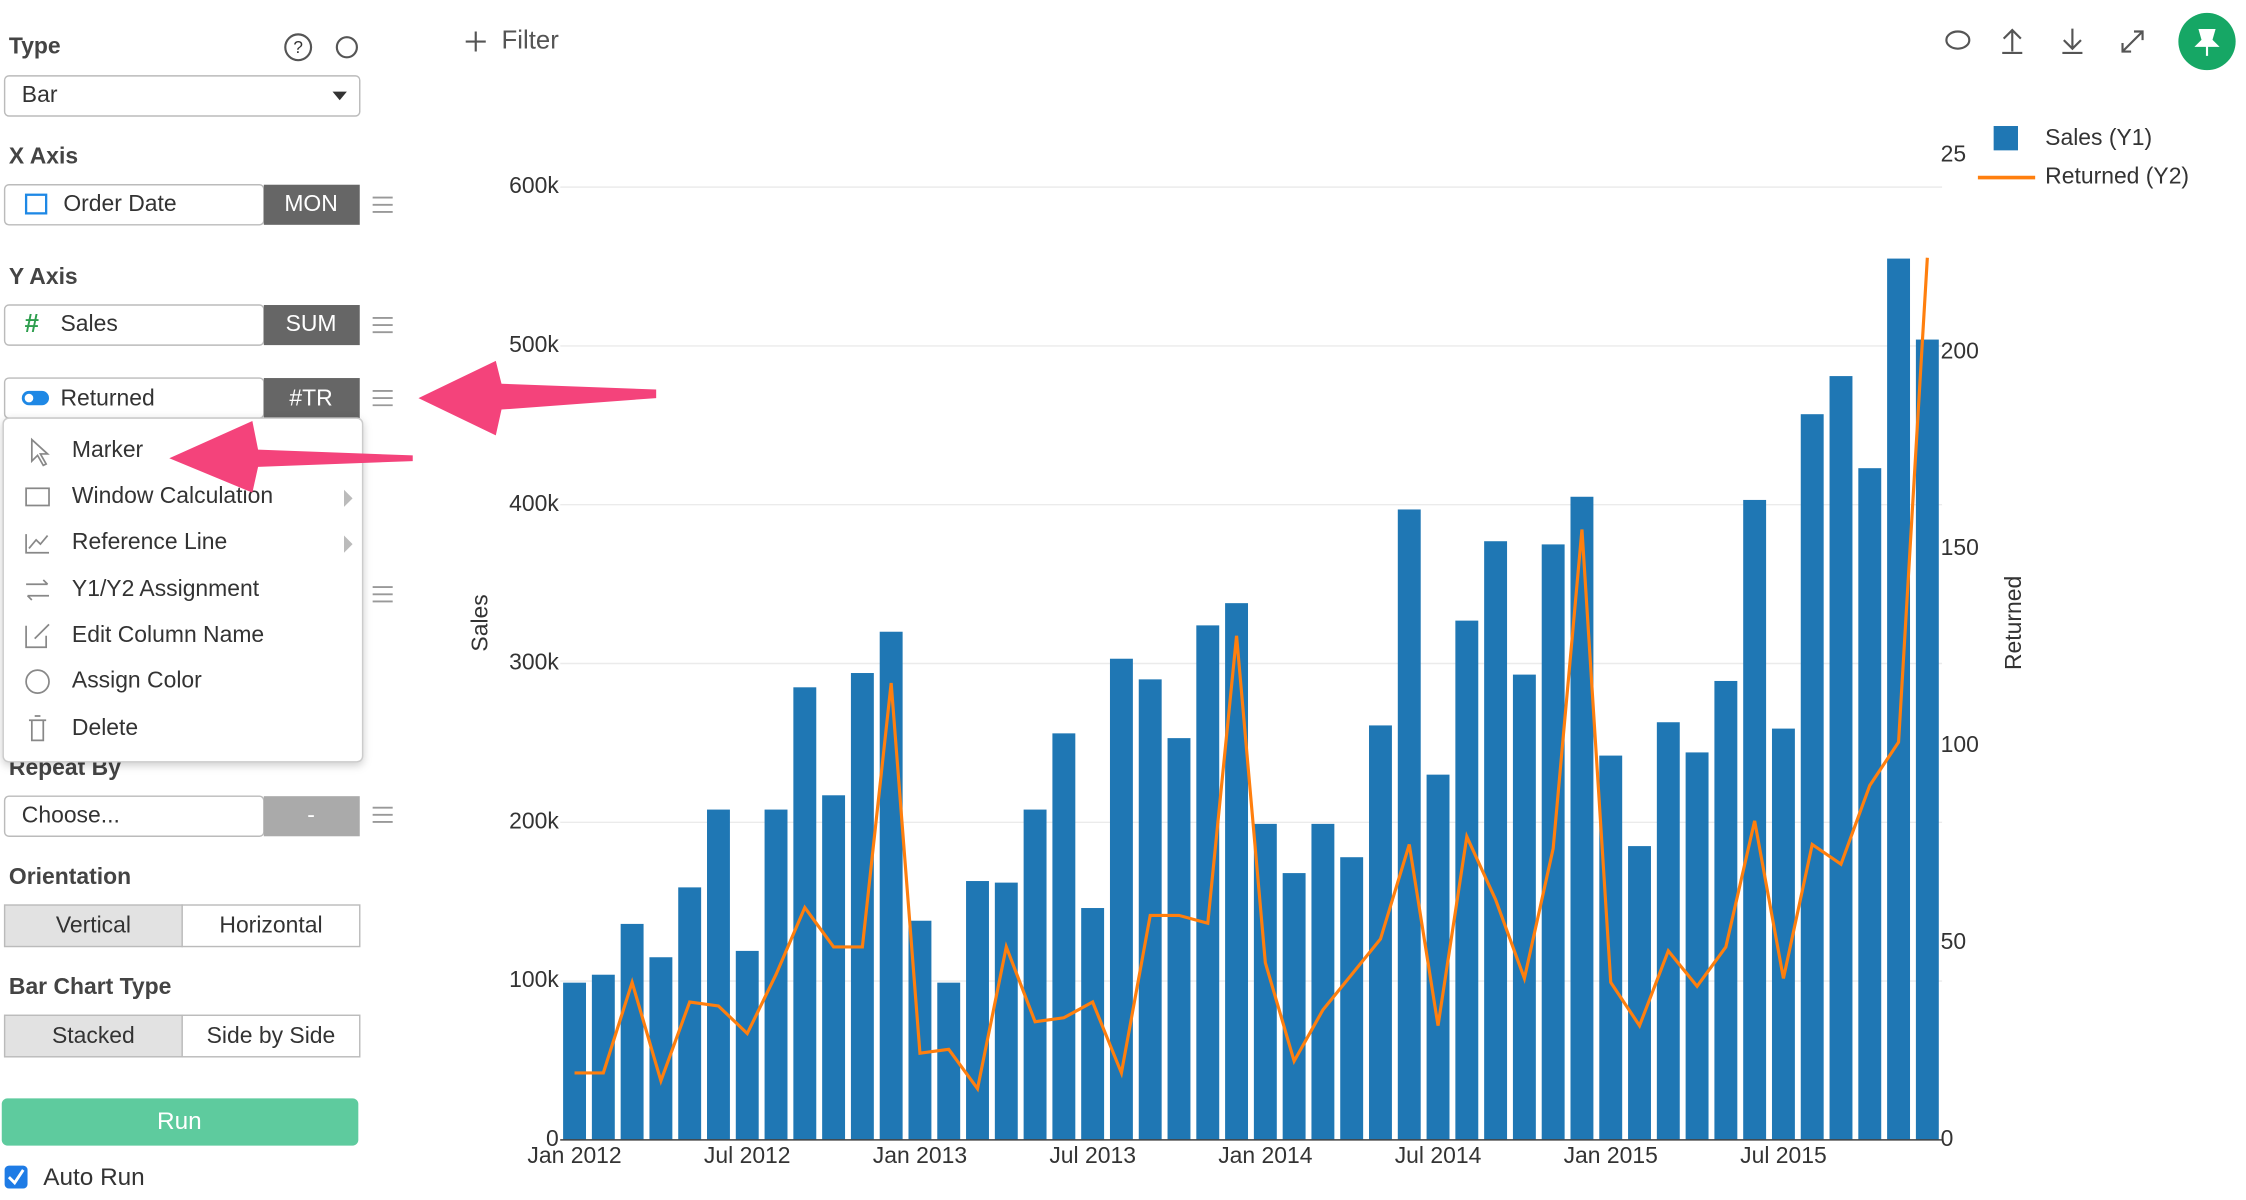 The image size is (2246, 1200). I want to click on x-tick-label: Jul 2014, so click(1438, 1155).